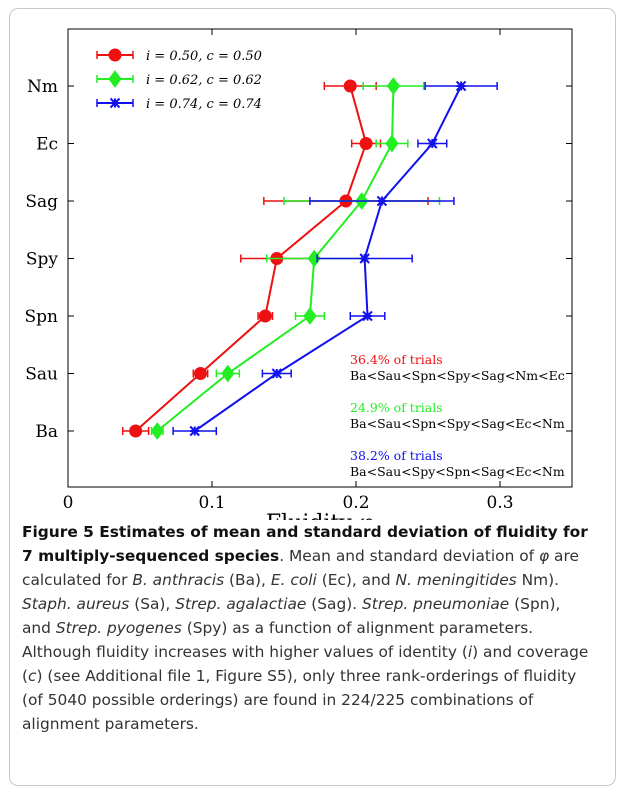  I want to click on caption-species: Strep. pyogenes, so click(118, 628).